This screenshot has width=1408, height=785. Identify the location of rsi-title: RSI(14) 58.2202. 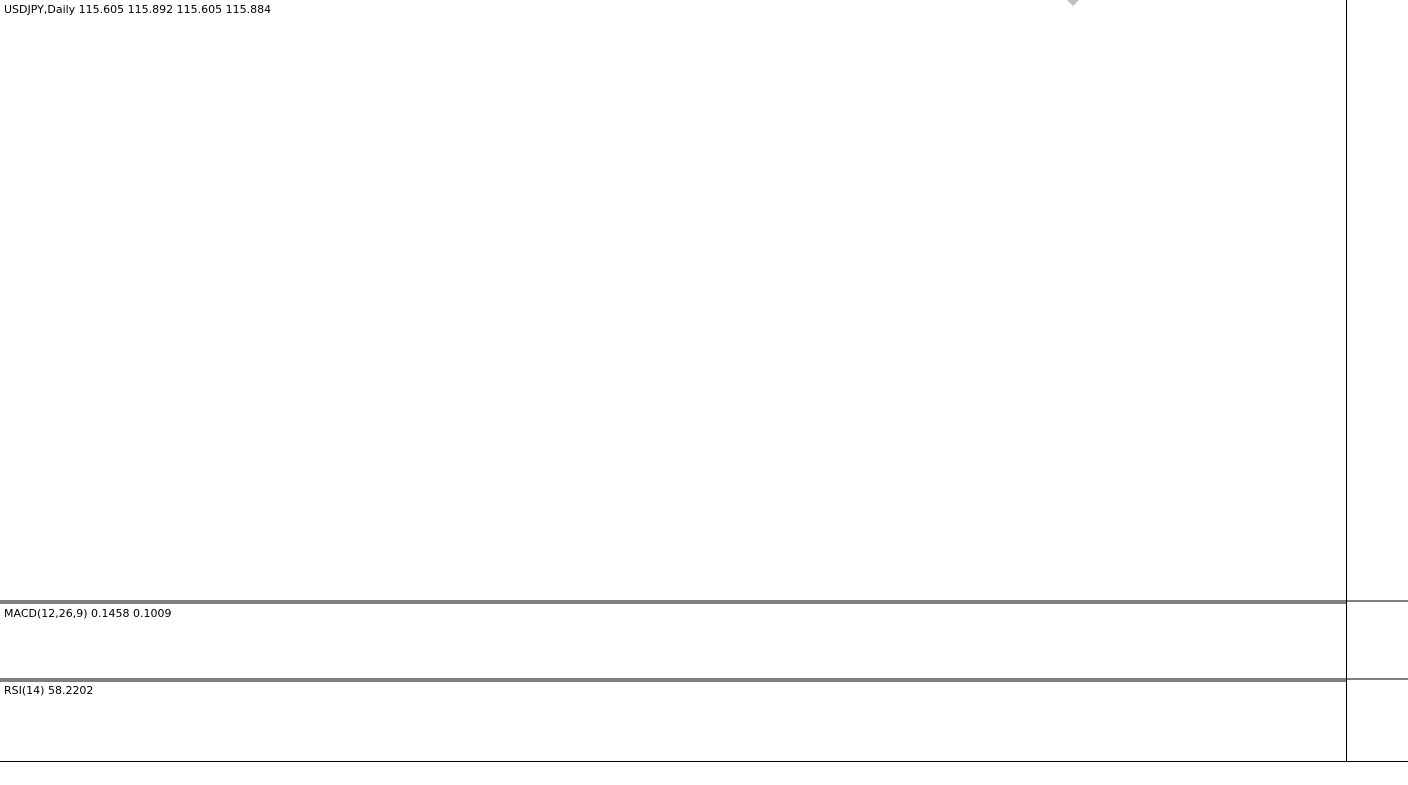
(48, 690).